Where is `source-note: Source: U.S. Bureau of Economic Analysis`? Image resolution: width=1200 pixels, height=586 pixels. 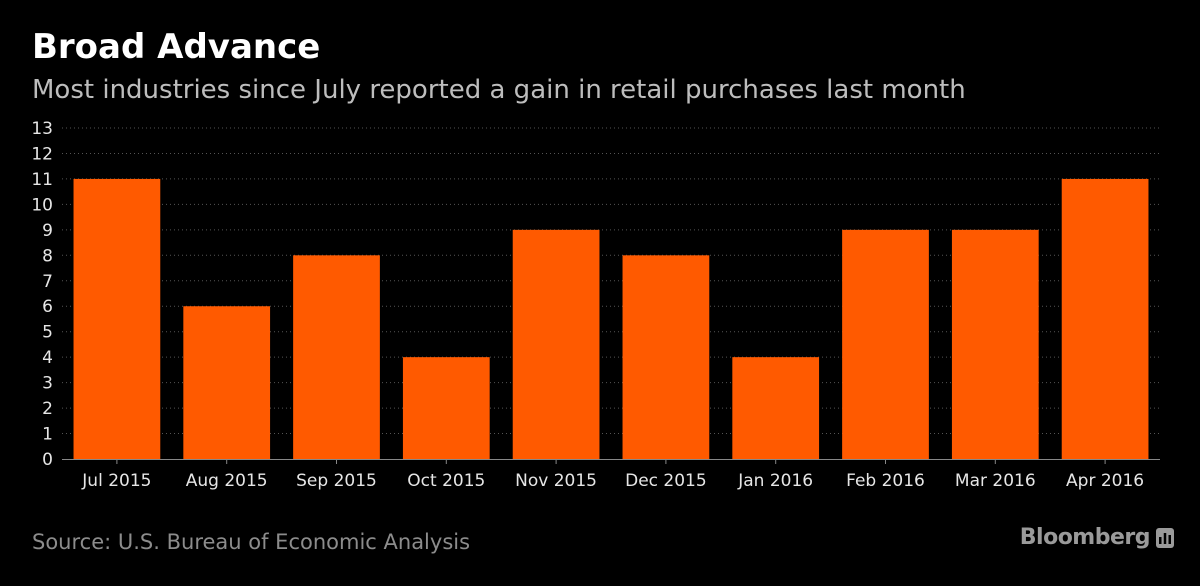
source-note: Source: U.S. Bureau of Economic Analysis is located at coordinates (251, 542).